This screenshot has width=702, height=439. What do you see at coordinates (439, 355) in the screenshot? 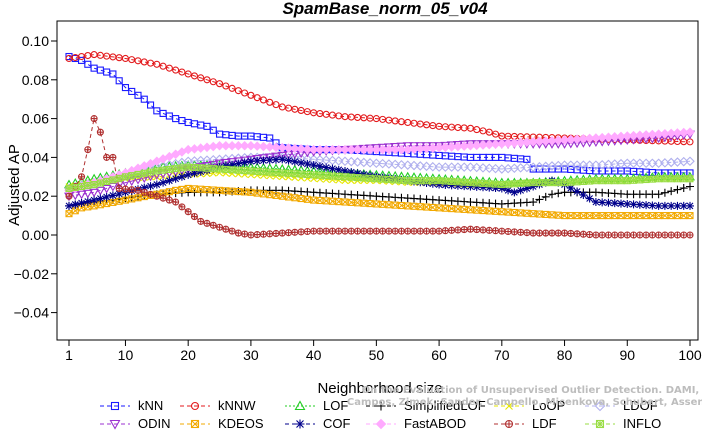
I see `x-tick-label: 60` at bounding box center [439, 355].